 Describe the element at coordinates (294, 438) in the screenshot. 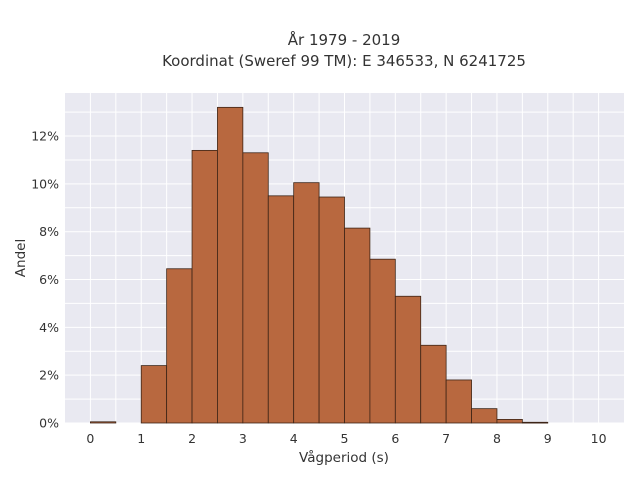

I see `x-tick-label: 4` at that location.